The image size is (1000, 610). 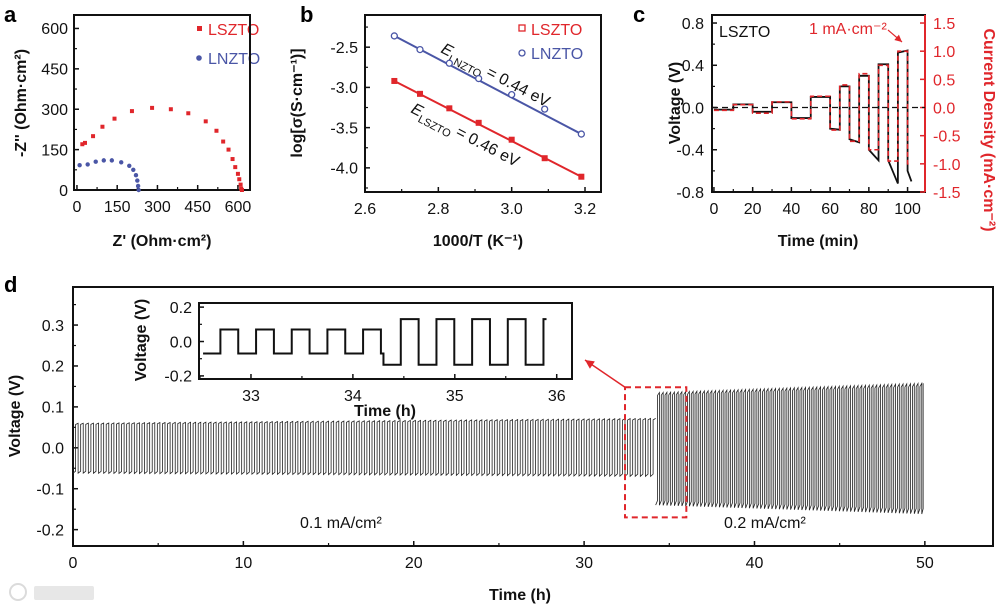 What do you see at coordinates (438, 209) in the screenshot?
I see `panel-b-xtick-label: 2.8` at bounding box center [438, 209].